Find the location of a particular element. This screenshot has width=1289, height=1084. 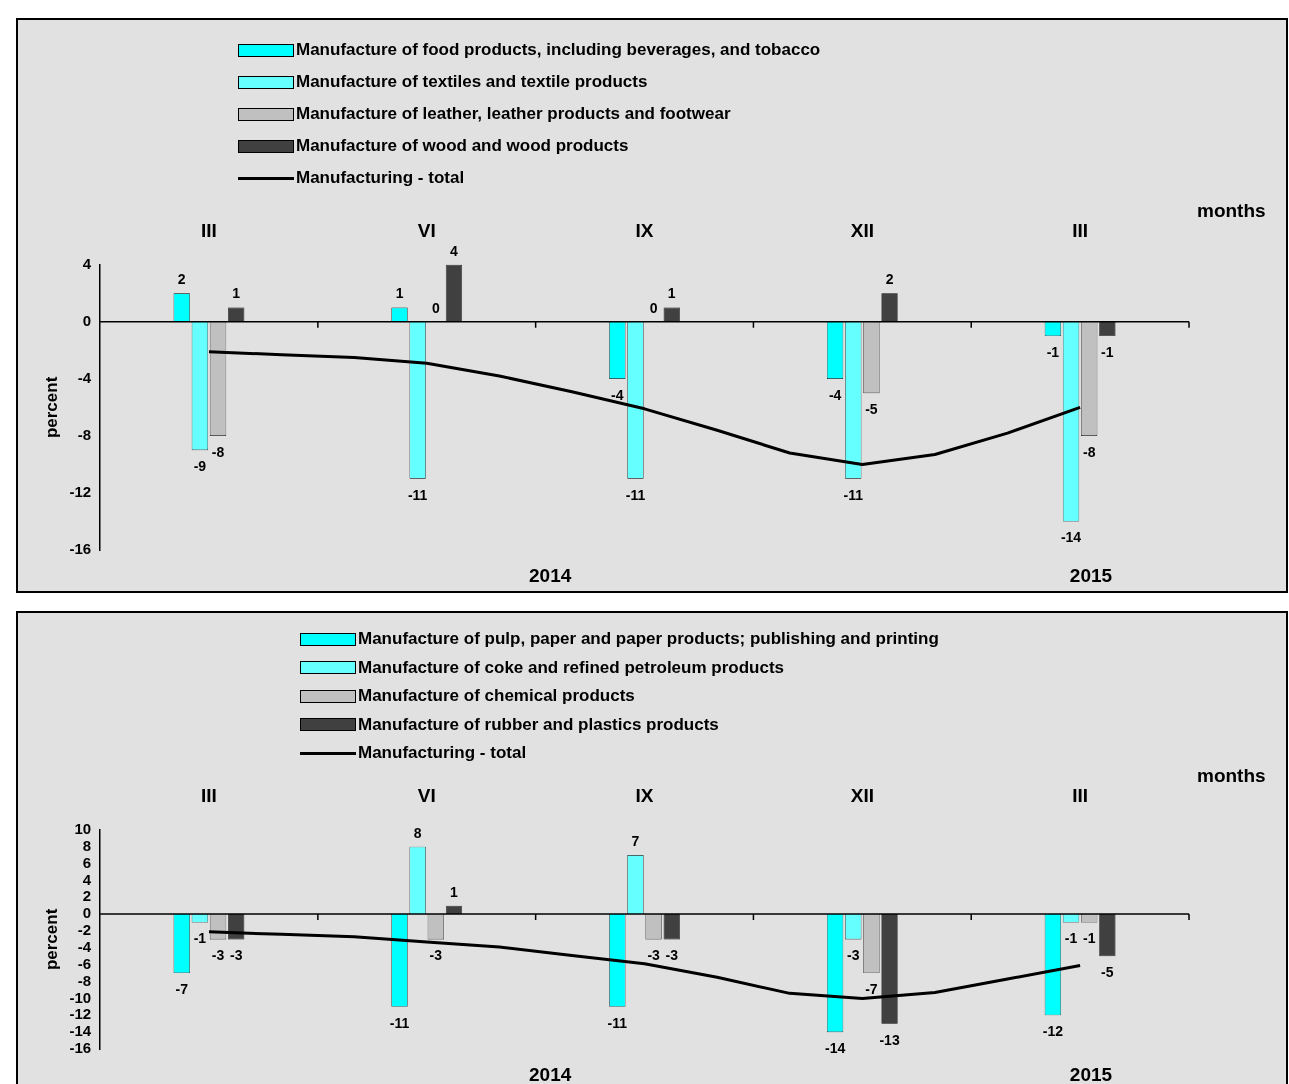

data-label: -9 is located at coordinates (200, 466).